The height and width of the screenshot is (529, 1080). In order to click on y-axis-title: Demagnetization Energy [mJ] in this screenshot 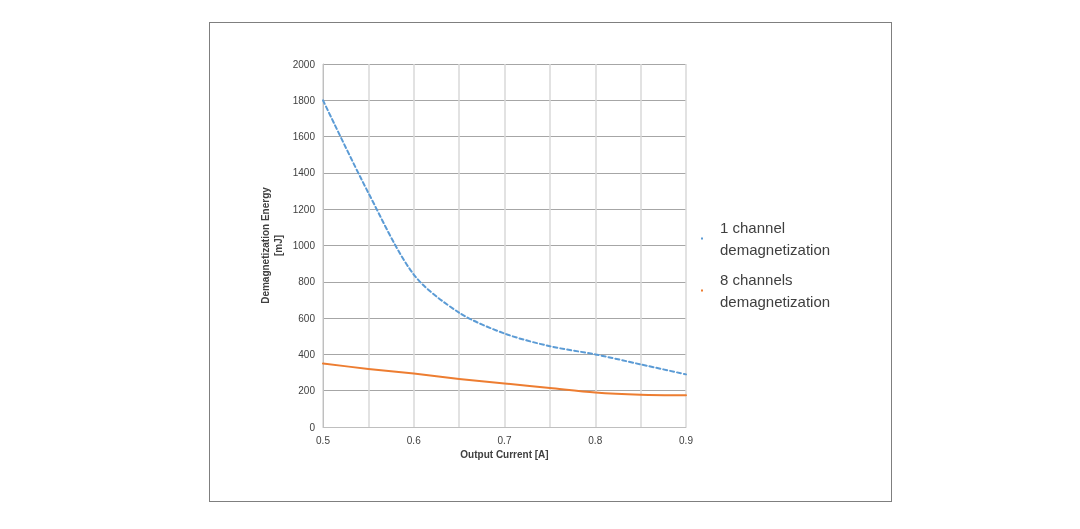, I will do `click(272, 245)`.